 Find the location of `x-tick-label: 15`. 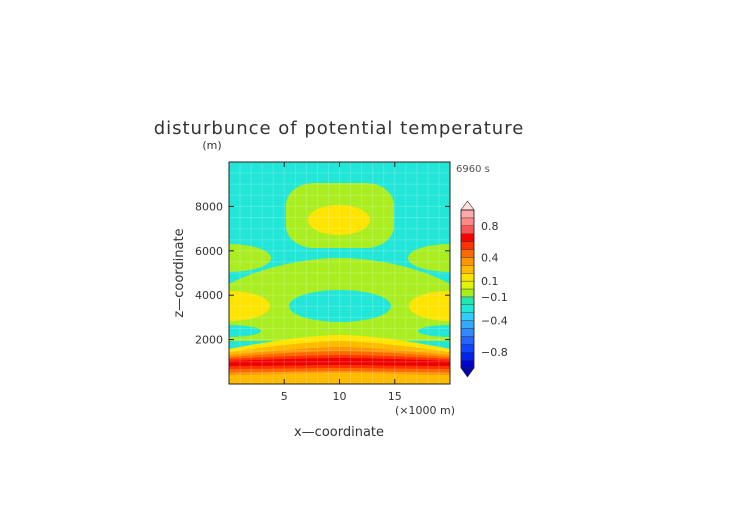

x-tick-label: 15 is located at coordinates (395, 396).